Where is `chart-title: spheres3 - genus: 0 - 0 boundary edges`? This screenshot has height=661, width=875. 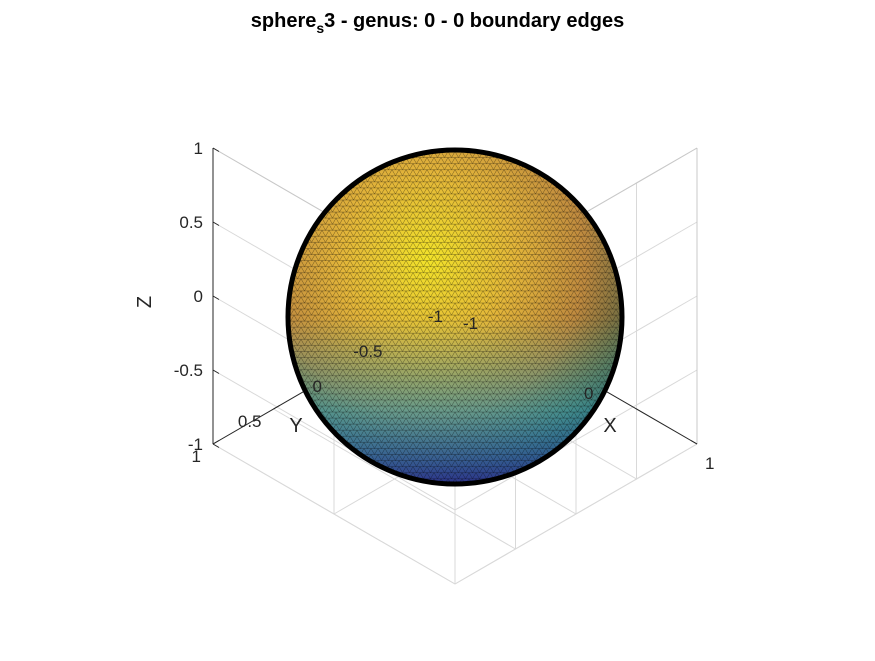 chart-title: spheres3 - genus: 0 - 0 boundary edges is located at coordinates (437, 23).